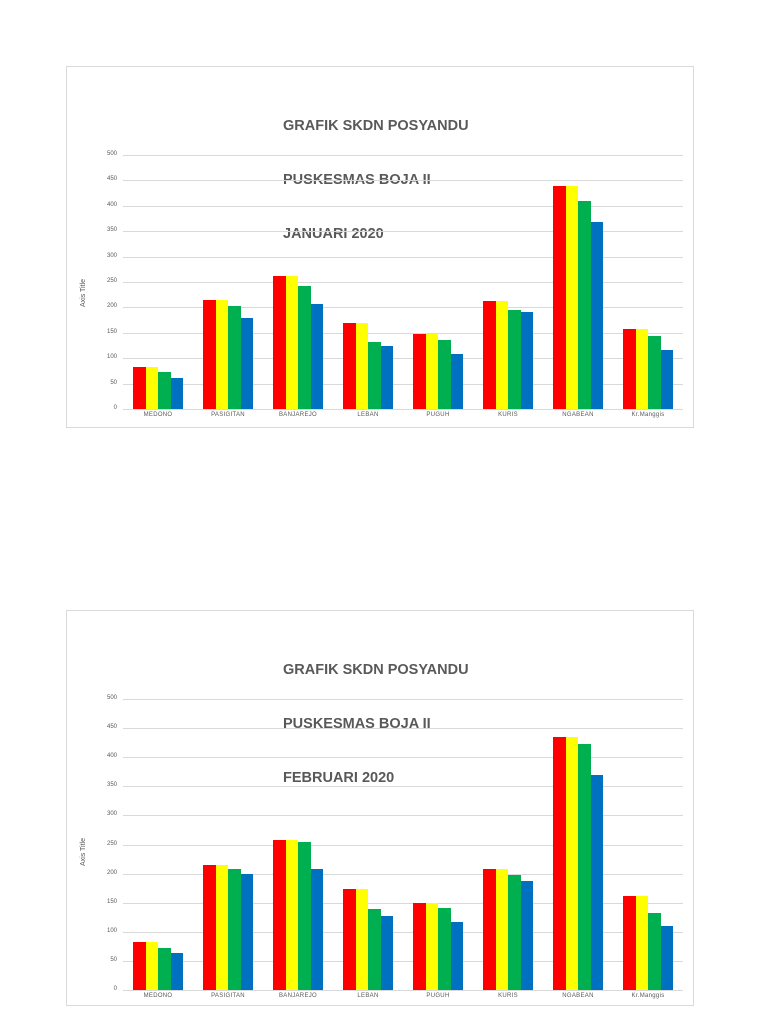 The height and width of the screenshot is (1024, 768). What do you see at coordinates (339, 778) in the screenshot?
I see `chart-title-line3: FEBRUARI 2020` at bounding box center [339, 778].